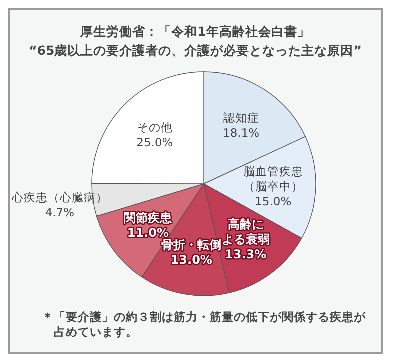 The width and height of the screenshot is (393, 364). What do you see at coordinates (241, 117) in the screenshot?
I see `slice-label: 認知症` at bounding box center [241, 117].